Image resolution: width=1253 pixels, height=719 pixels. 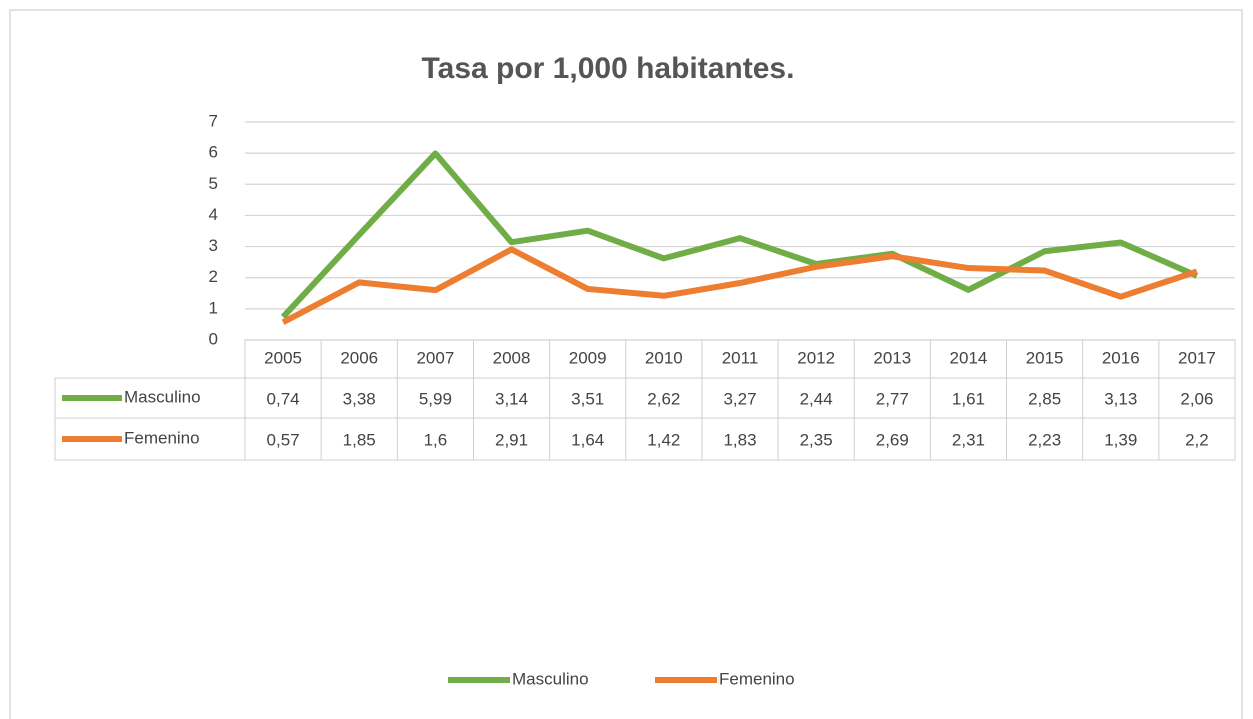 I want to click on table-value: 2,77, so click(x=892, y=398).